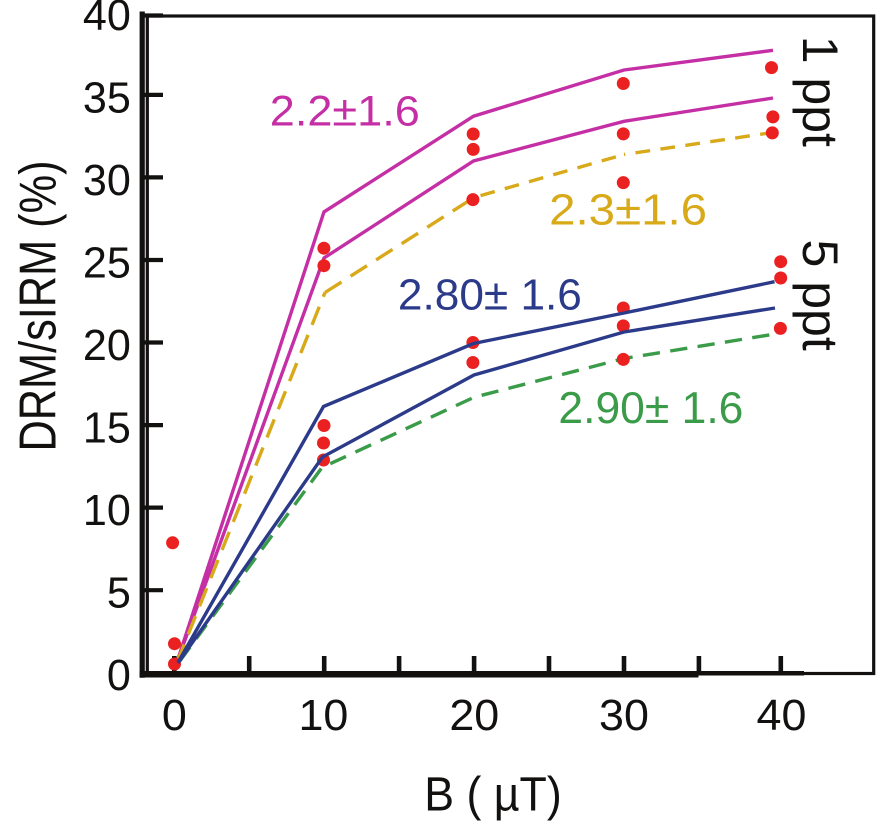 The width and height of the screenshot is (876, 828). What do you see at coordinates (820, 295) in the screenshot?
I see `svg-text: 5 ppt` at bounding box center [820, 295].